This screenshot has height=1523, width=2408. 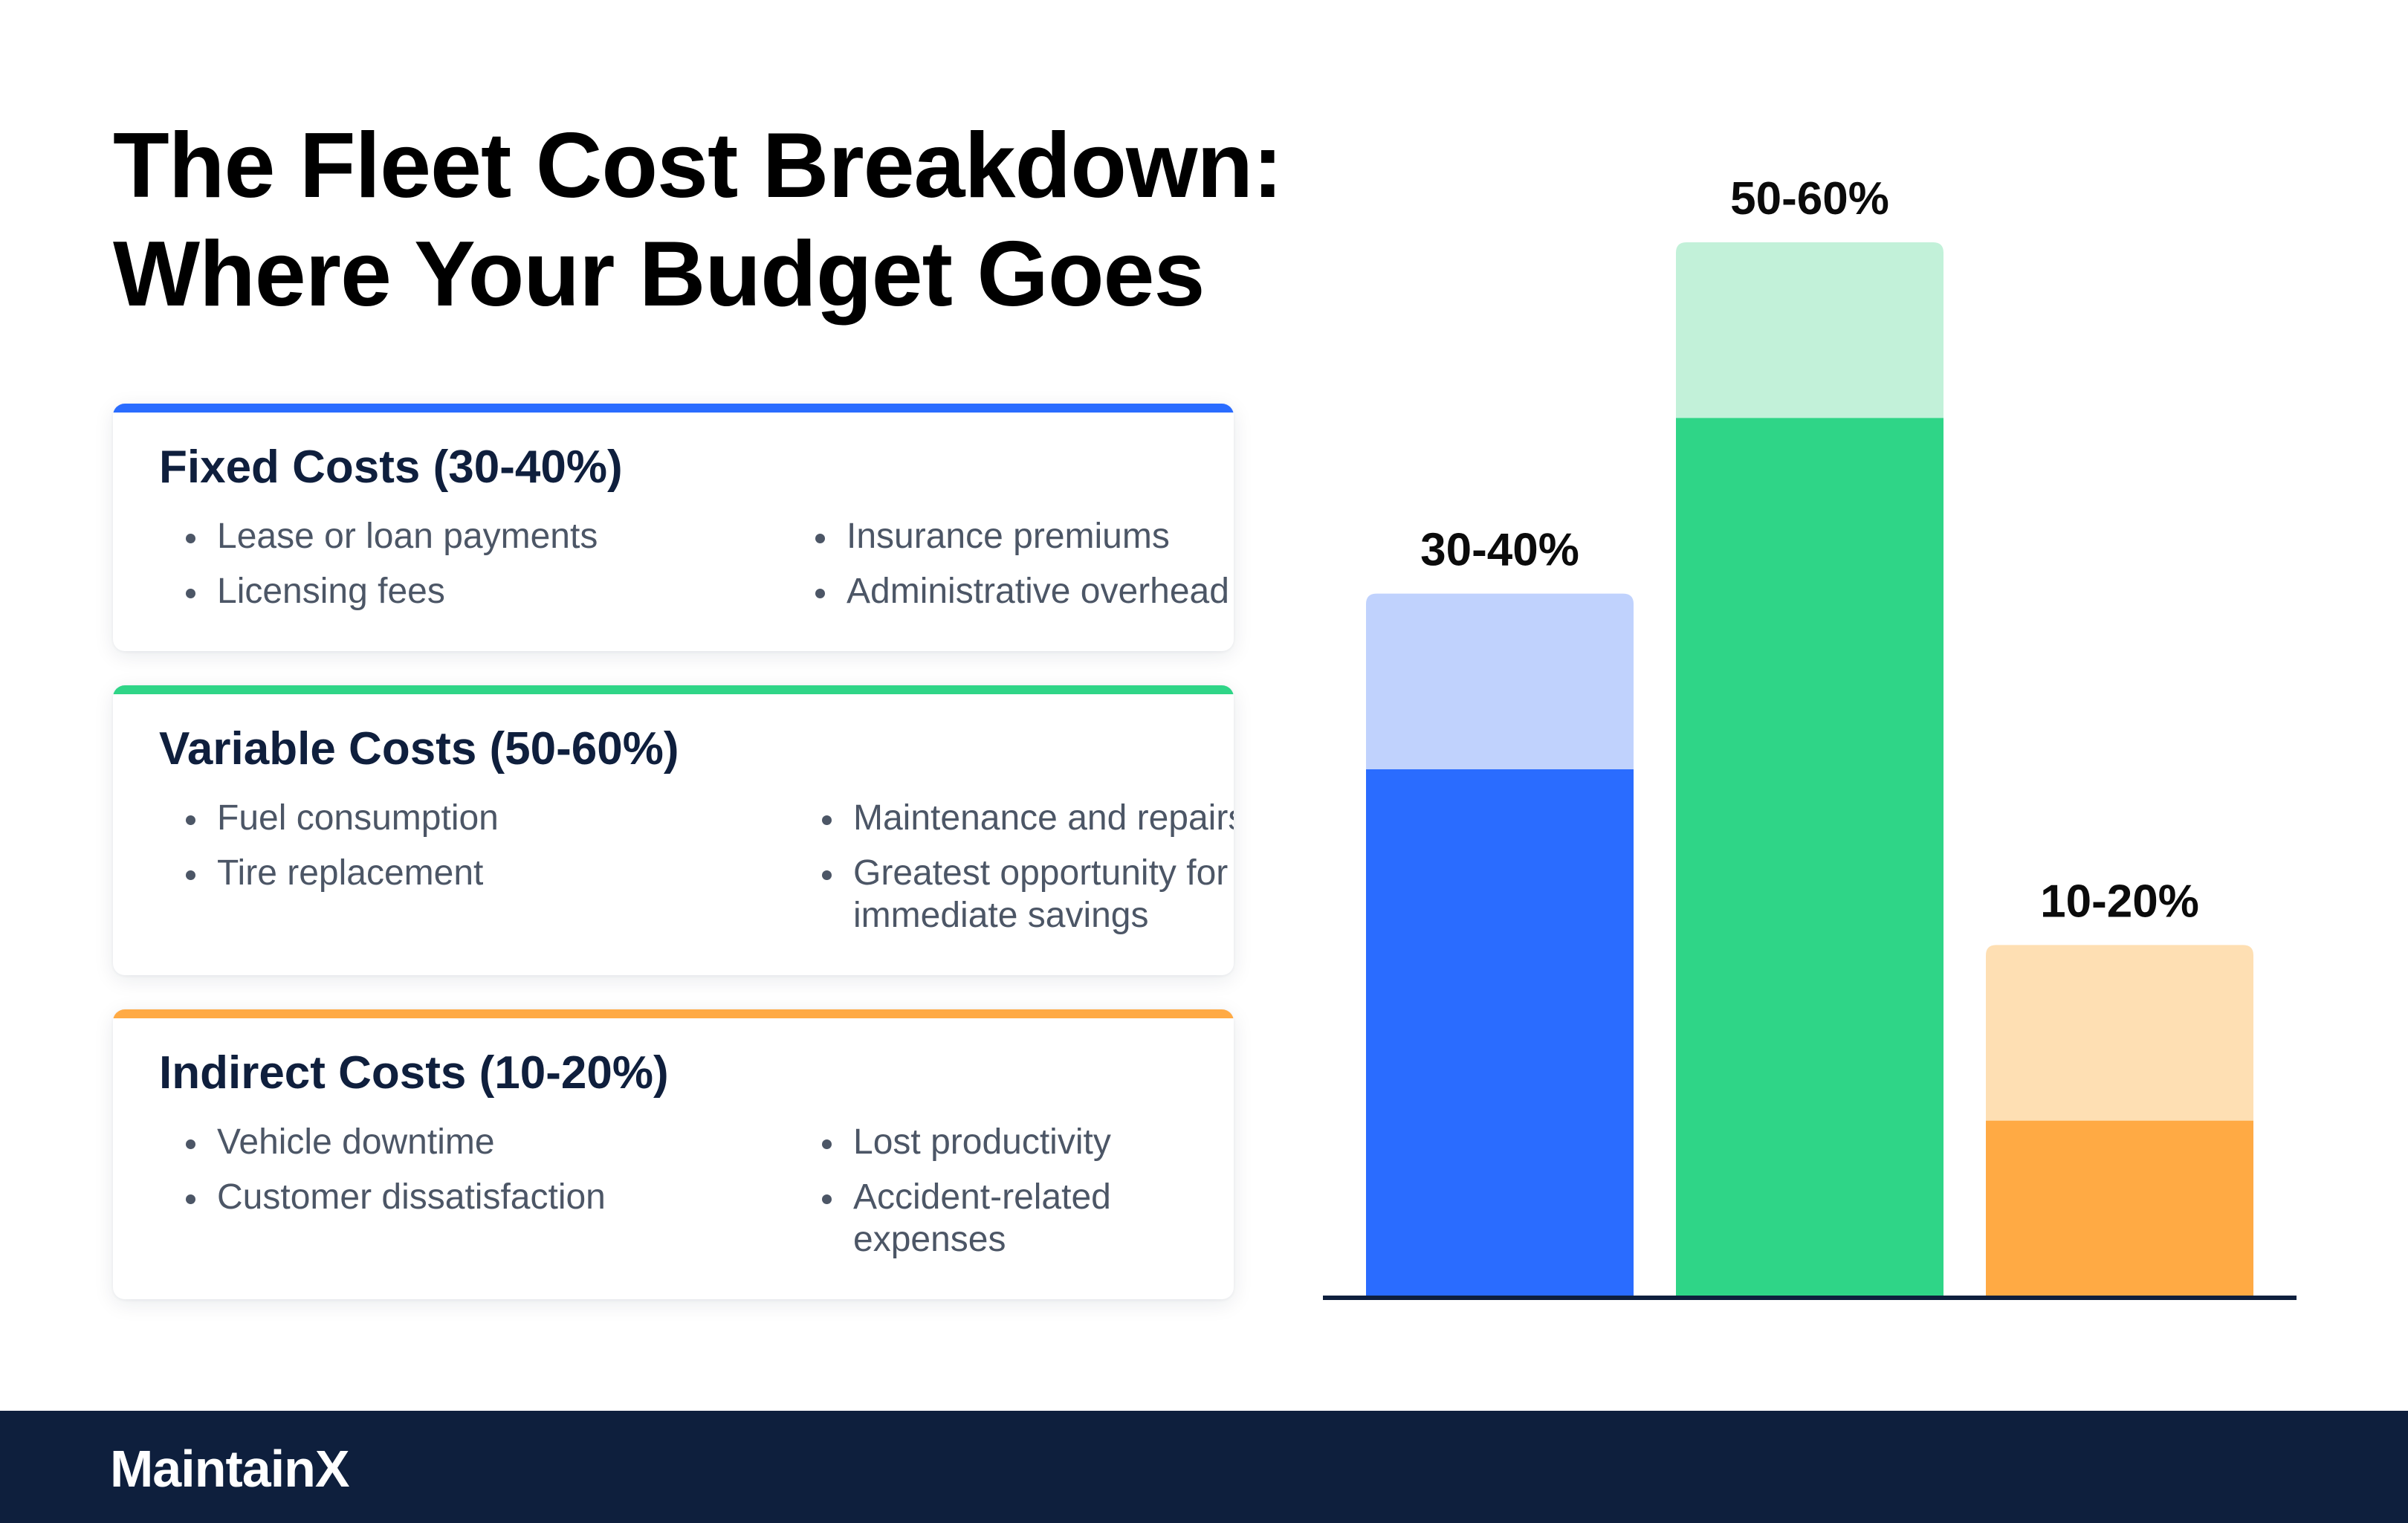 What do you see at coordinates (2119, 901) in the screenshot?
I see `bar-value-label: 10-20%` at bounding box center [2119, 901].